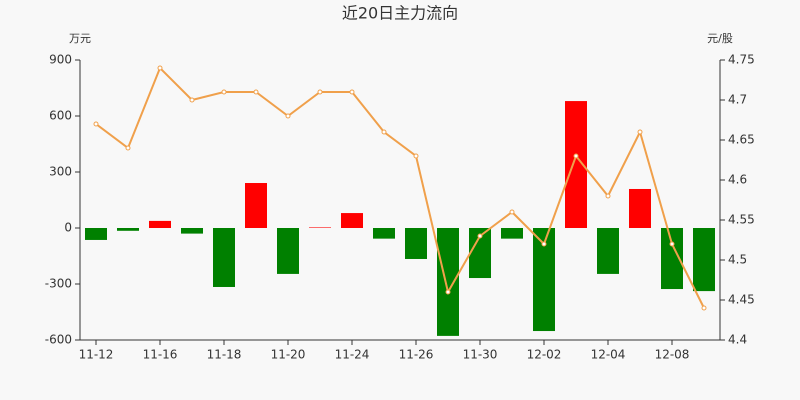 This screenshot has width=800, height=400. Describe the element at coordinates (416, 355) in the screenshot. I see `x-tick-label: 11-26` at that location.